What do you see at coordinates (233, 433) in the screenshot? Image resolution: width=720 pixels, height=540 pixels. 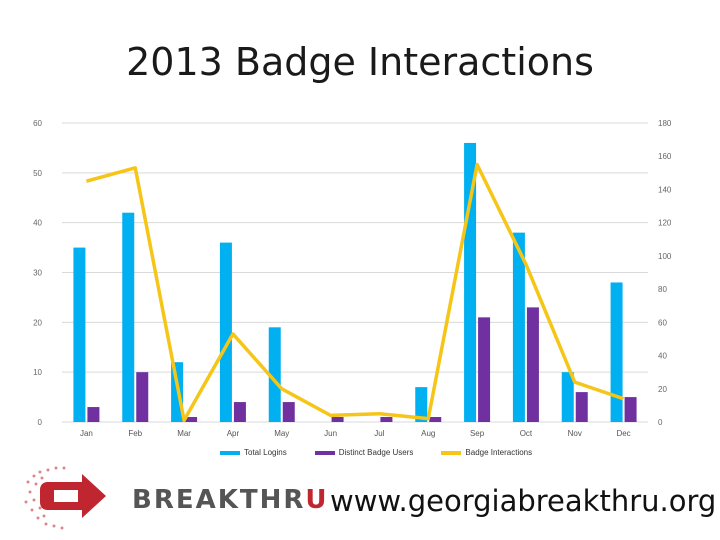 I see `category-label: Apr` at bounding box center [233, 433].